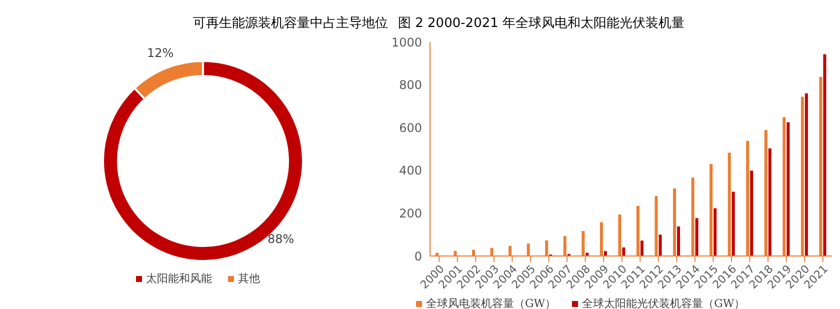 The height and width of the screenshot is (309, 840). I want to click on y-tick-label: 400, so click(410, 171).